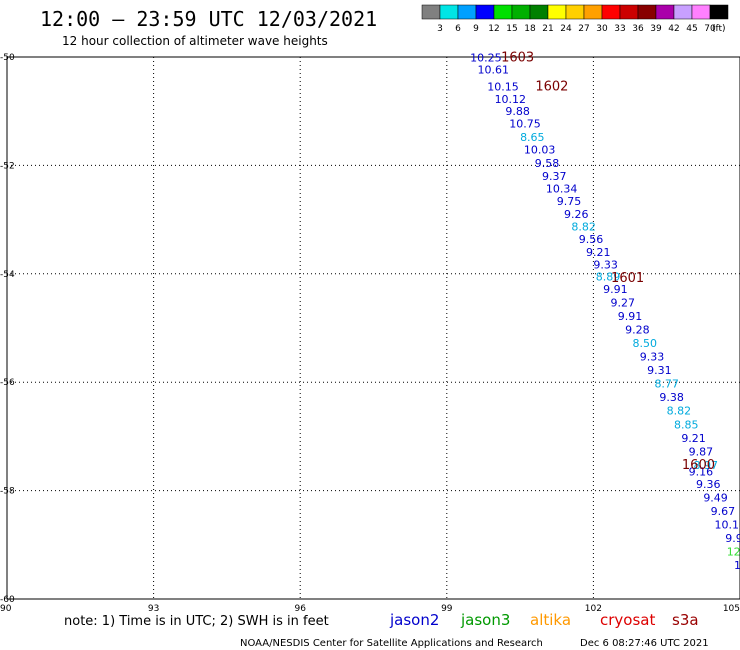 The height and width of the screenshot is (650, 740). I want to click on swh-value-label: 9.38, so click(671, 397).